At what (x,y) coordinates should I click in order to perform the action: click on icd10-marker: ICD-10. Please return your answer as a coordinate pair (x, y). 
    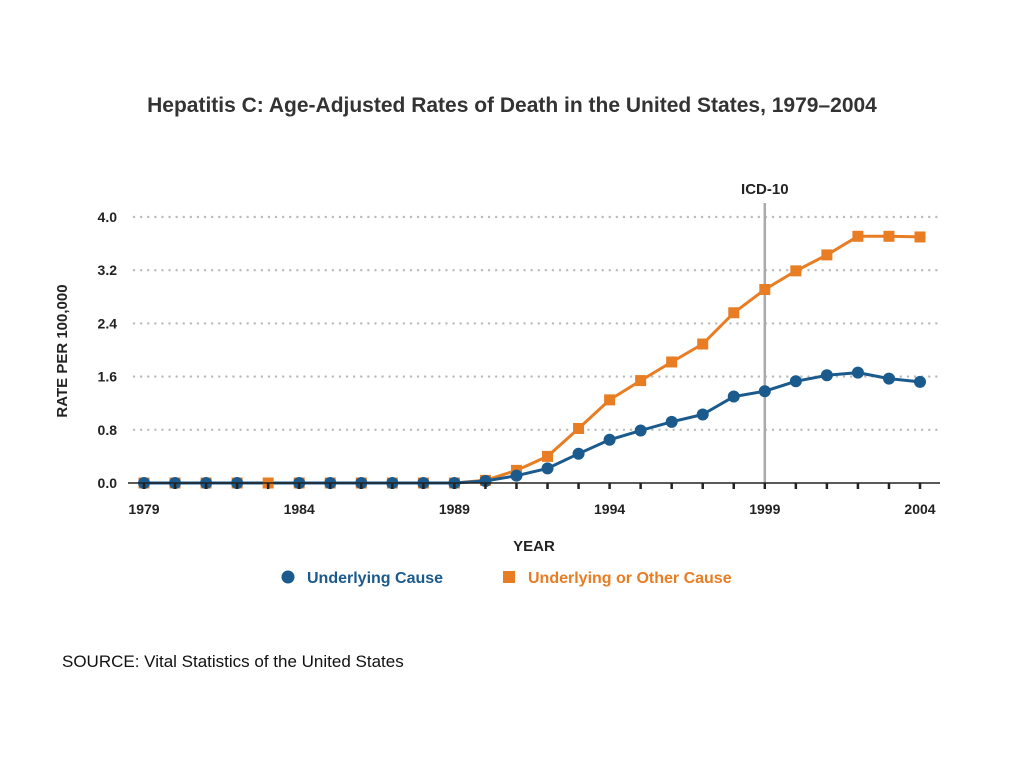
    Looking at the image, I should click on (765, 332).